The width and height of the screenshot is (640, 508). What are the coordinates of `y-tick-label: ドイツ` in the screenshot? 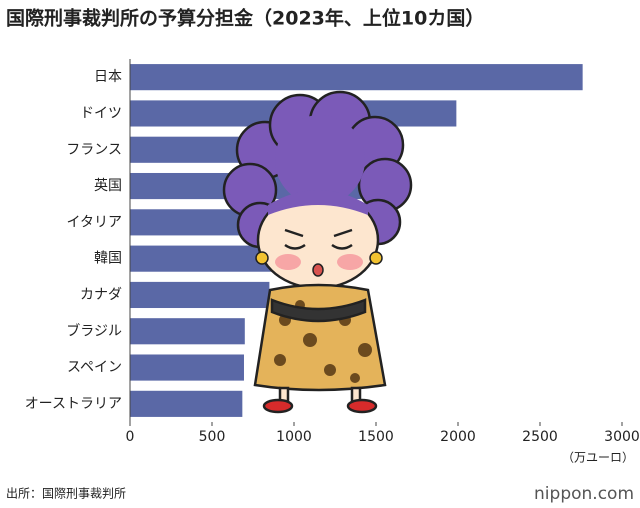 It's located at (101, 113).